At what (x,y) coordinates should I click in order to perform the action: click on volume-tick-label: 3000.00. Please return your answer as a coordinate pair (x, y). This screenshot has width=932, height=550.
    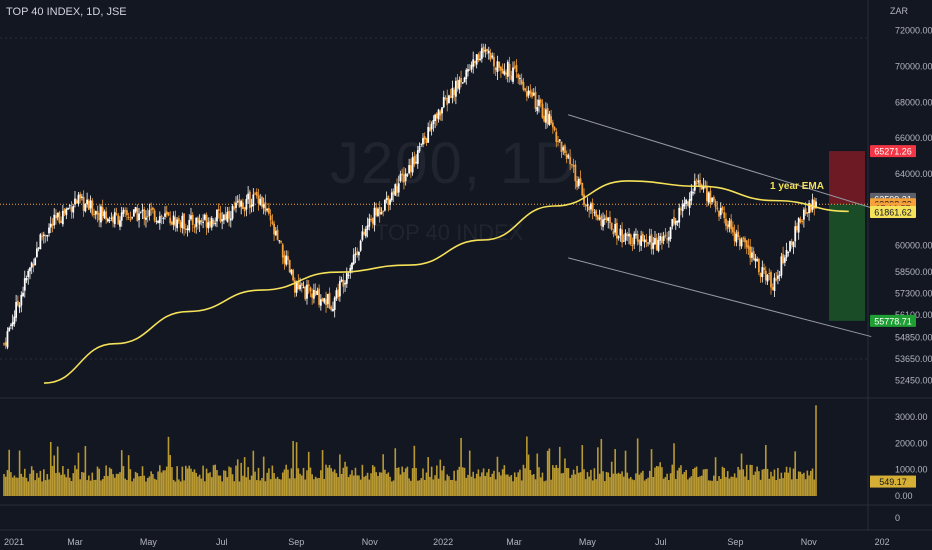
    Looking at the image, I should click on (911, 417).